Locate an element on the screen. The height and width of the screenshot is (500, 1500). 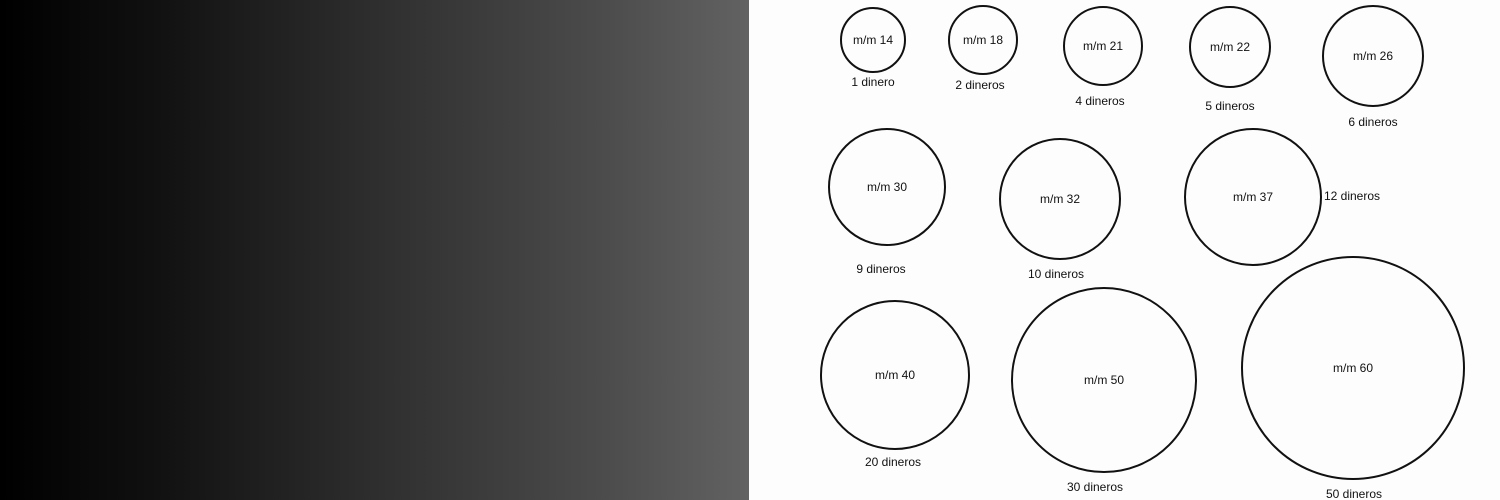
coin-14mm: m/m 14 1 dinero is located at coordinates (873, 48).